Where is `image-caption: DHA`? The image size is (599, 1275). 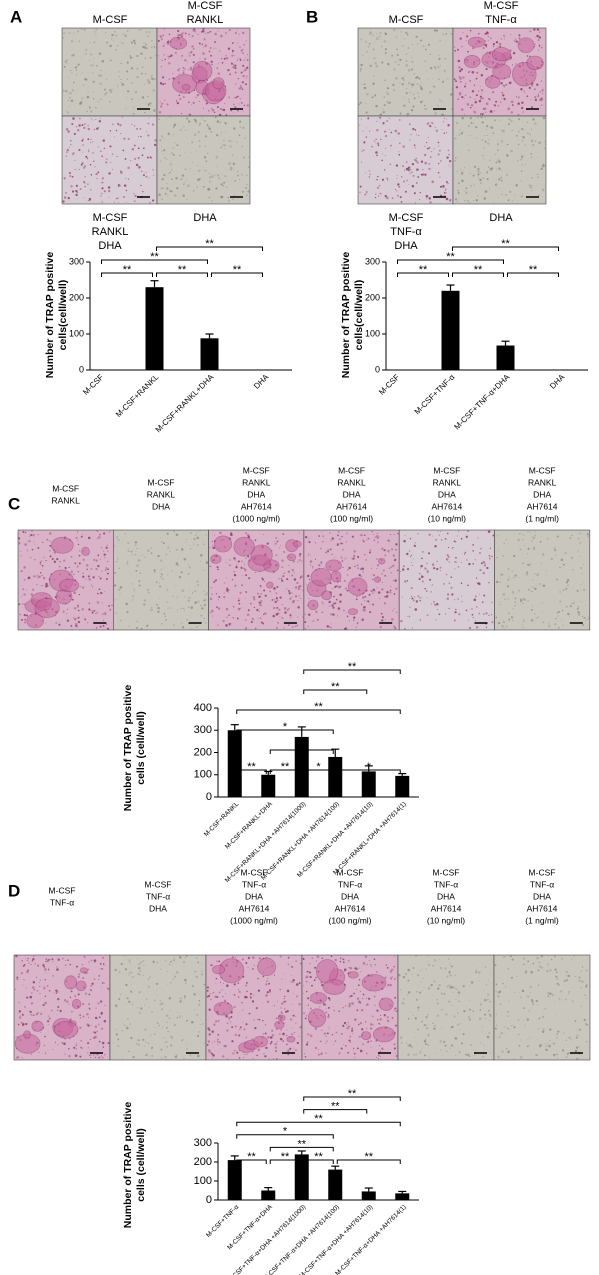 image-caption: DHA is located at coordinates (110, 246).